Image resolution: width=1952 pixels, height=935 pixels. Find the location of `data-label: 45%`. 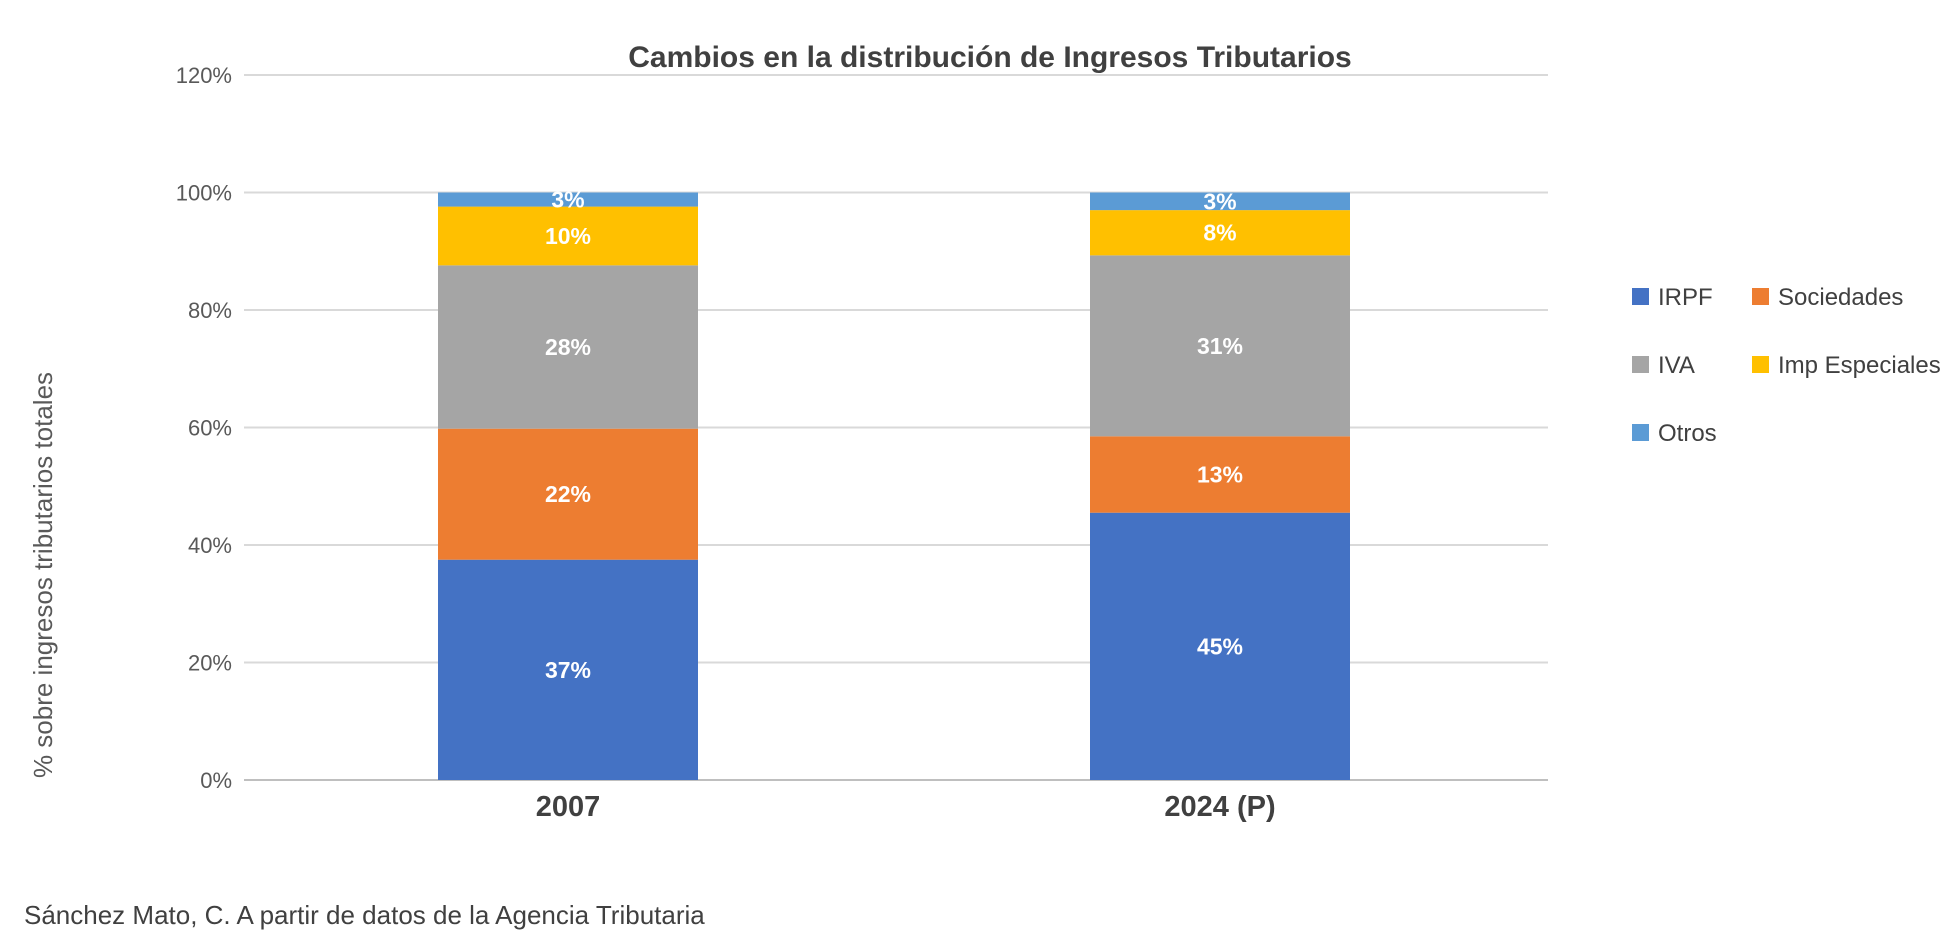

data-label: 45% is located at coordinates (1220, 646).